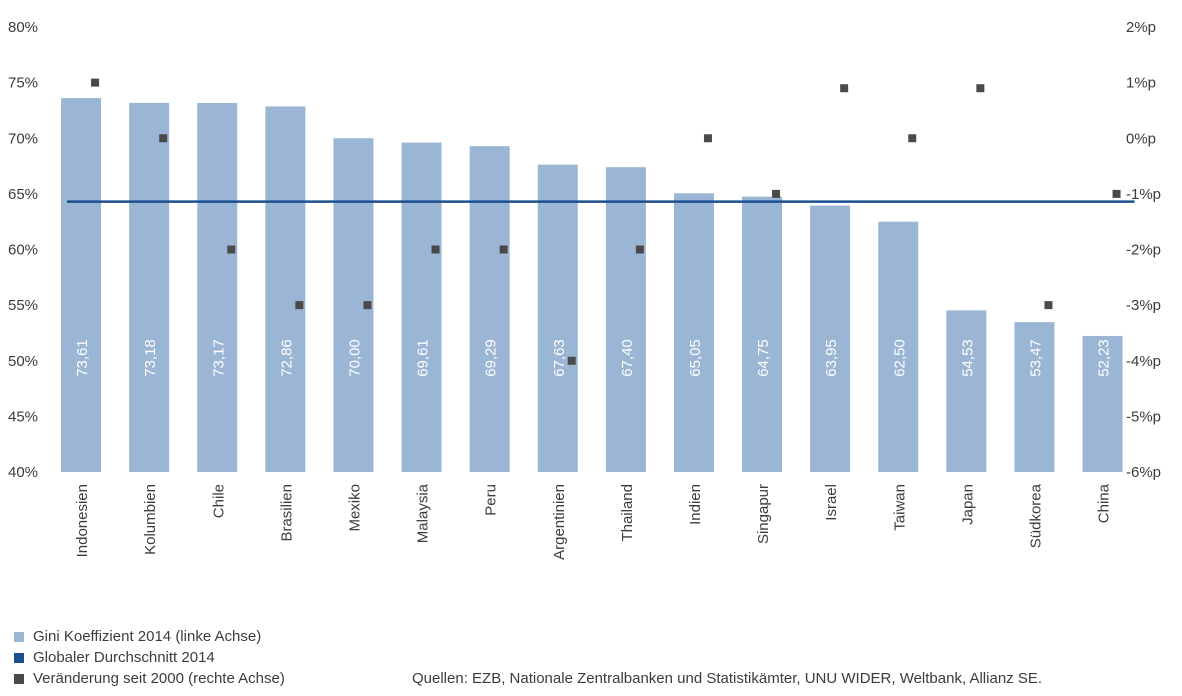 Image resolution: width=1182 pixels, height=696 pixels. What do you see at coordinates (1104, 358) in the screenshot?
I see `bar-value-label: 52,23` at bounding box center [1104, 358].